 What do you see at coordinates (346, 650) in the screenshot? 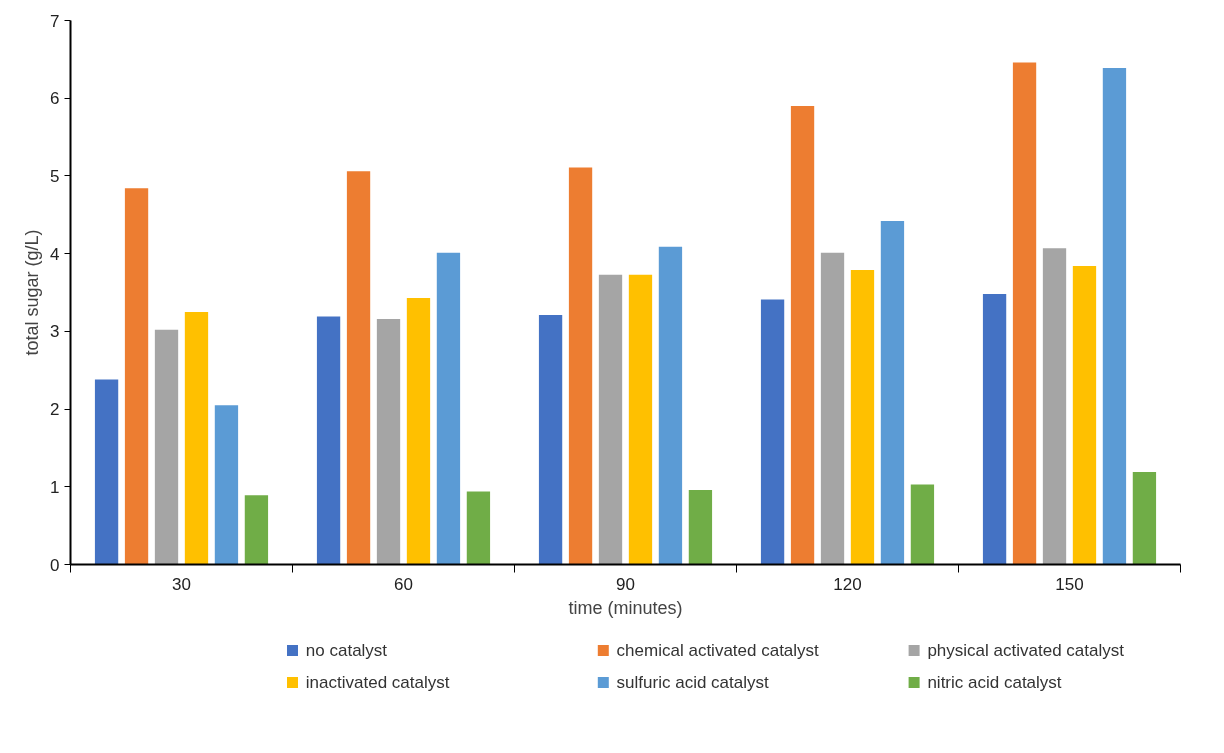
I see `legend-label: no catalyst` at bounding box center [346, 650].